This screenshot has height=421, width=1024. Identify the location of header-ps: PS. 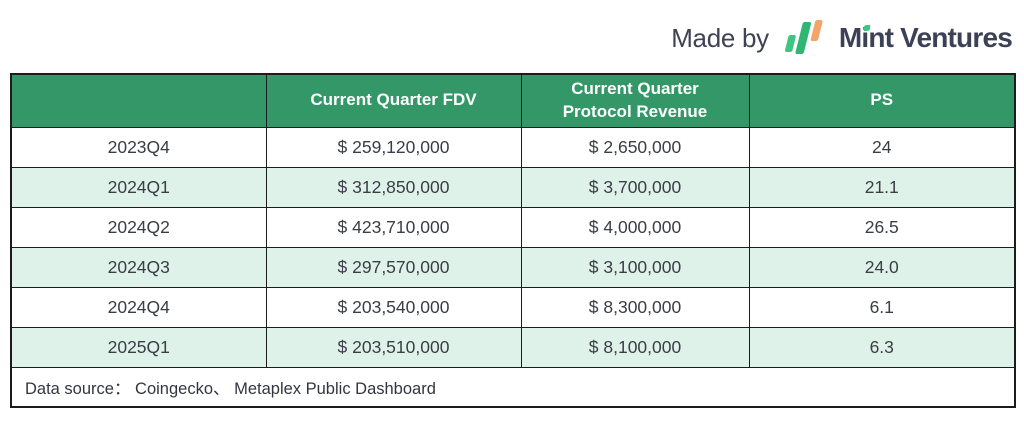
(882, 100).